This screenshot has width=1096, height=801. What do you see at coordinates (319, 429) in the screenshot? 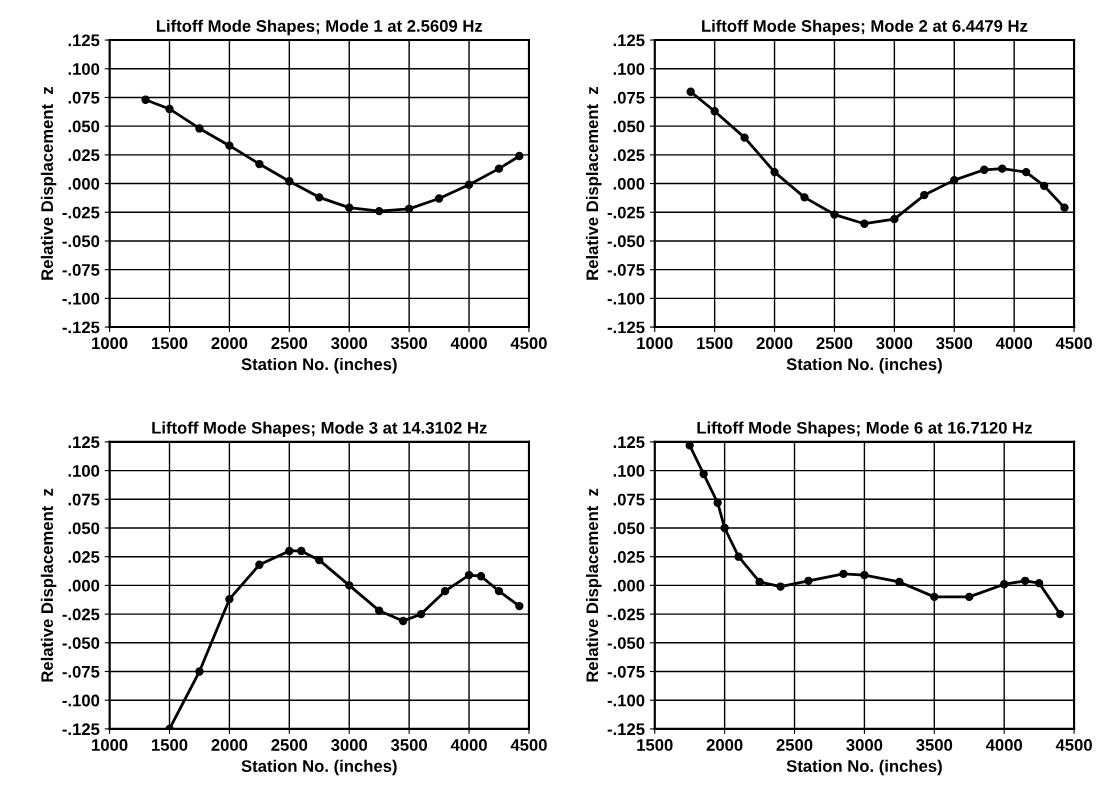
I see `chart-title: Liftoff Mode Shapes; Mode 3 at 14.3102 Hz` at bounding box center [319, 429].